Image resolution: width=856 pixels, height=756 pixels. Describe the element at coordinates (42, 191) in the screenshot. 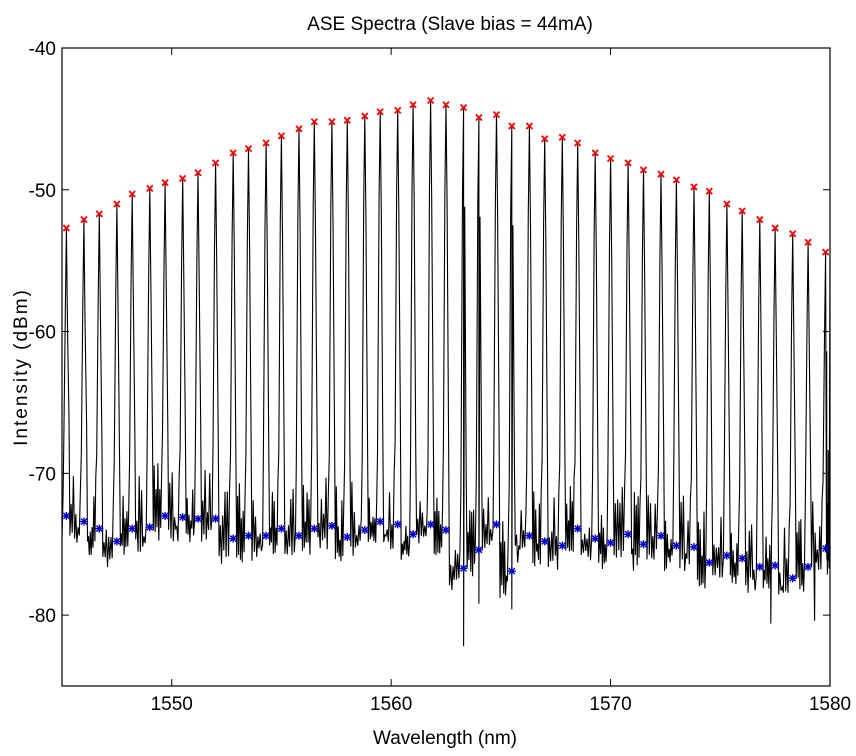

I see `y-tick-label: -50` at that location.